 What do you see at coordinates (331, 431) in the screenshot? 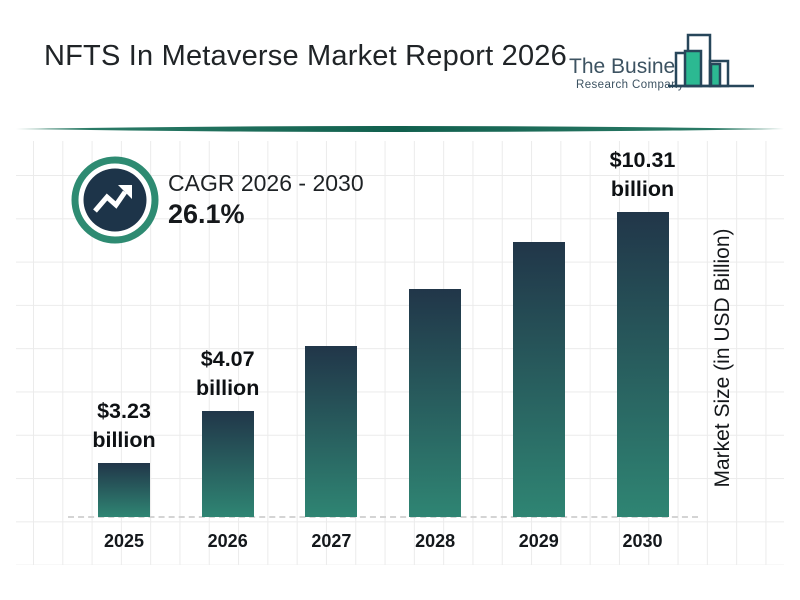
I see `bar-2027` at bounding box center [331, 431].